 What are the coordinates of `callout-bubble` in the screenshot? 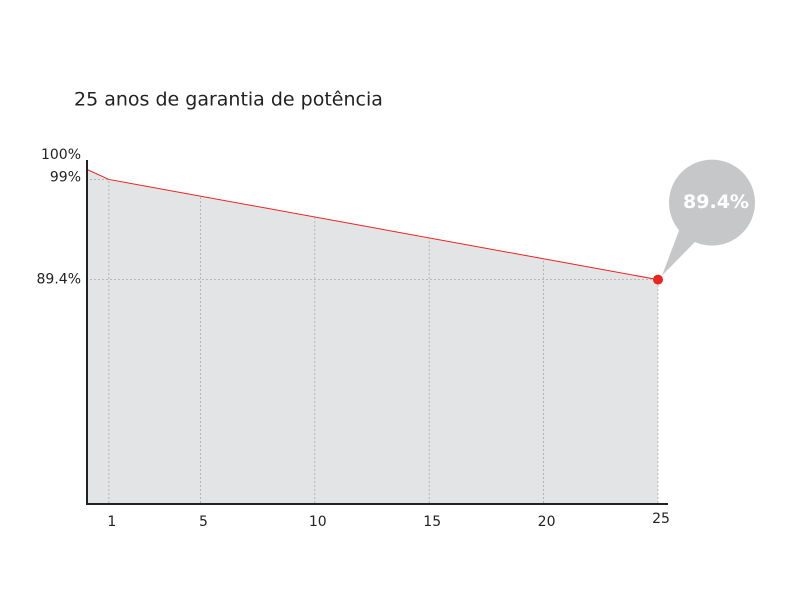 It's located at (712, 202).